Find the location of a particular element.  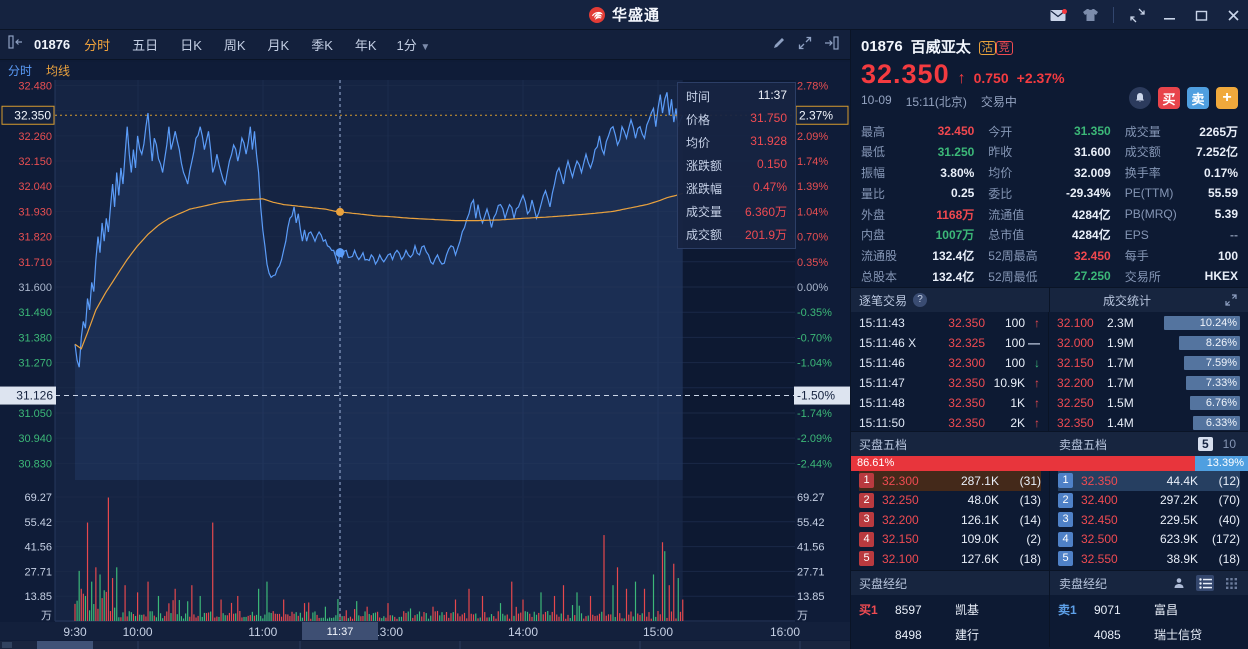

svg-text: 32.260 is located at coordinates (35, 137).